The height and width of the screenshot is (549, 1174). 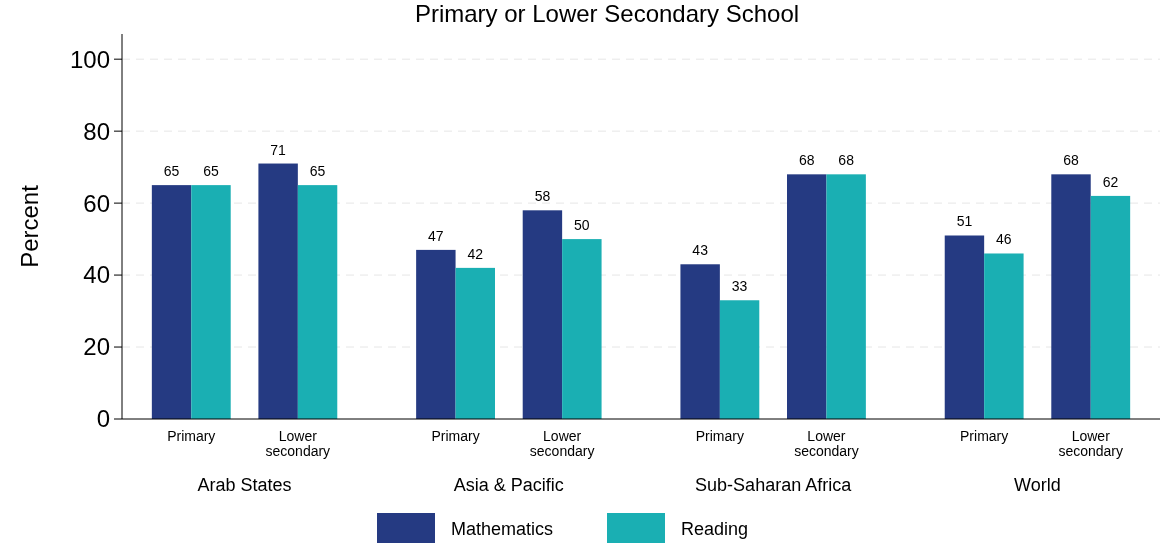 What do you see at coordinates (1110, 181) in the screenshot?
I see `data-label: 62` at bounding box center [1110, 181].